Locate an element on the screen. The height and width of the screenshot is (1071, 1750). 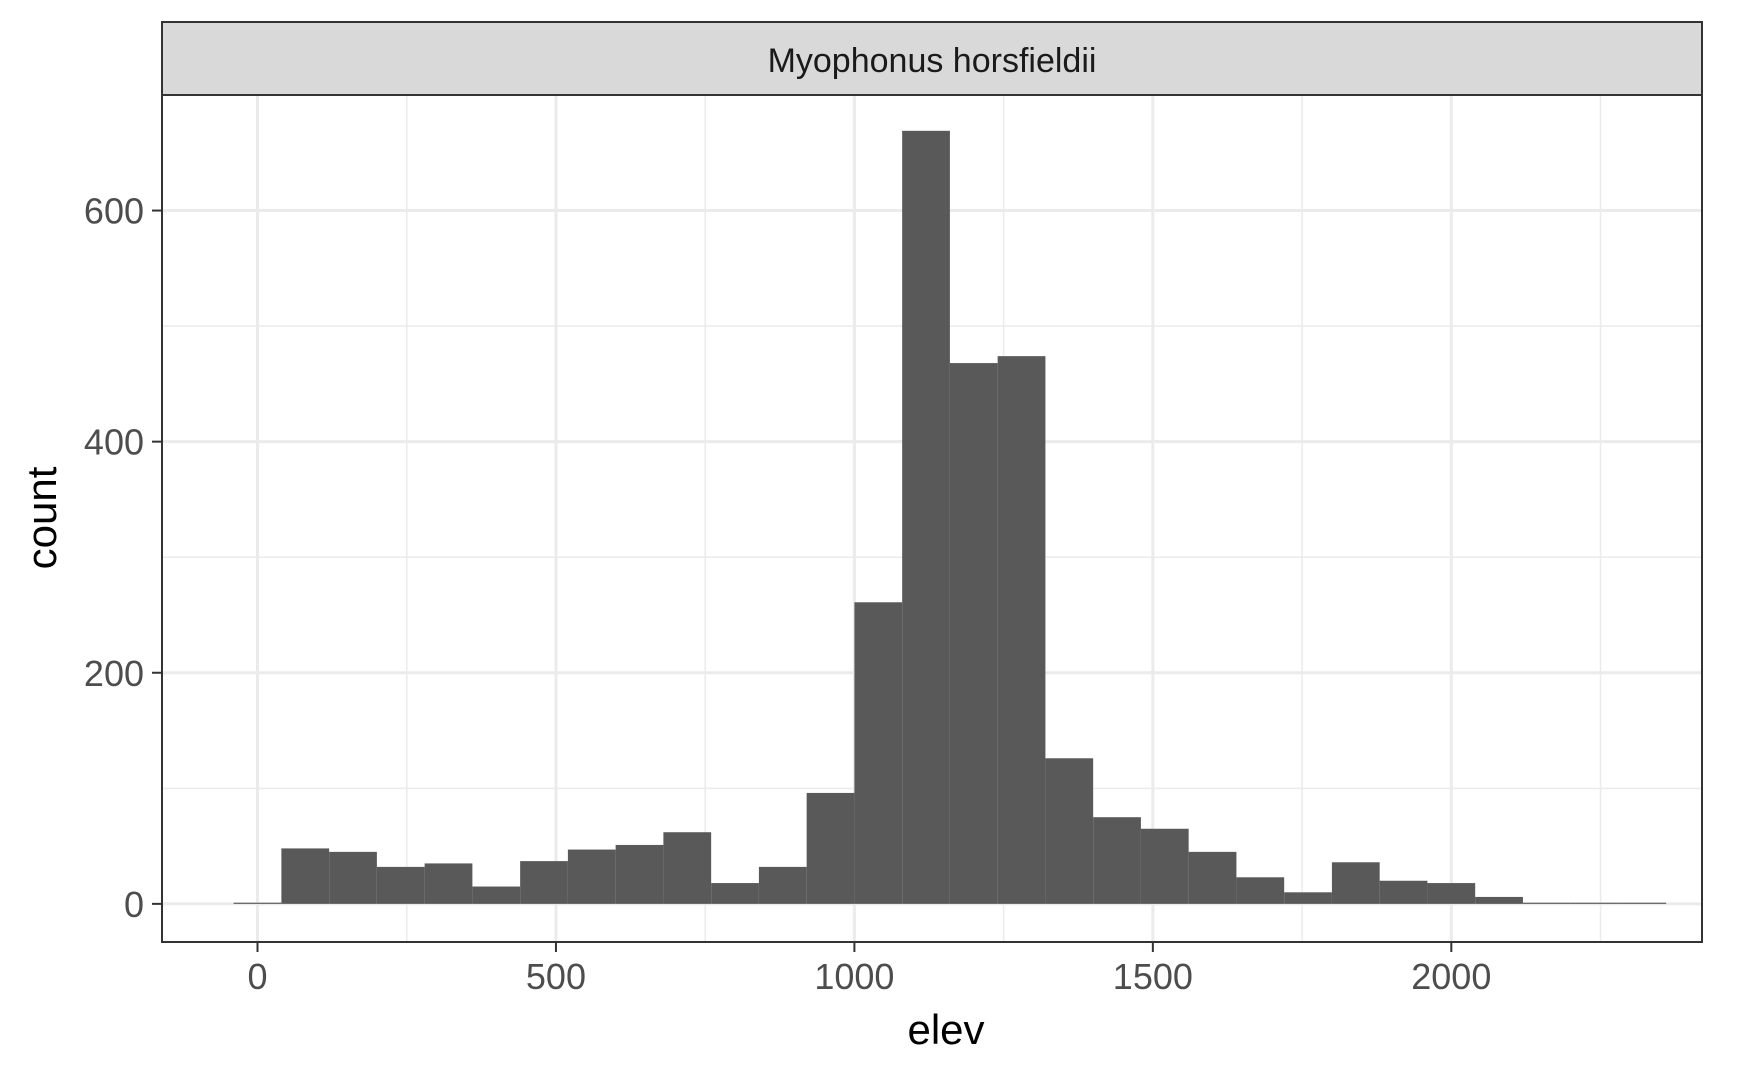
x-tick-label: 1000 is located at coordinates (854, 976).